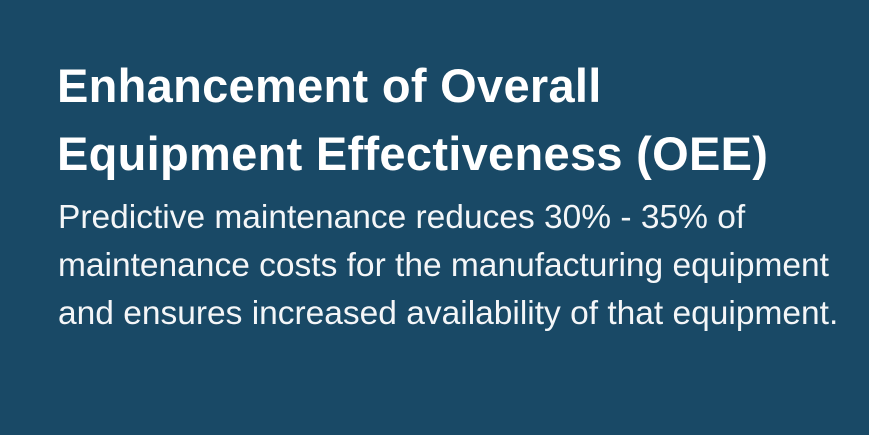 The height and width of the screenshot is (435, 869). I want to click on title-line-1: Enhancement of Overall, so click(329, 85).